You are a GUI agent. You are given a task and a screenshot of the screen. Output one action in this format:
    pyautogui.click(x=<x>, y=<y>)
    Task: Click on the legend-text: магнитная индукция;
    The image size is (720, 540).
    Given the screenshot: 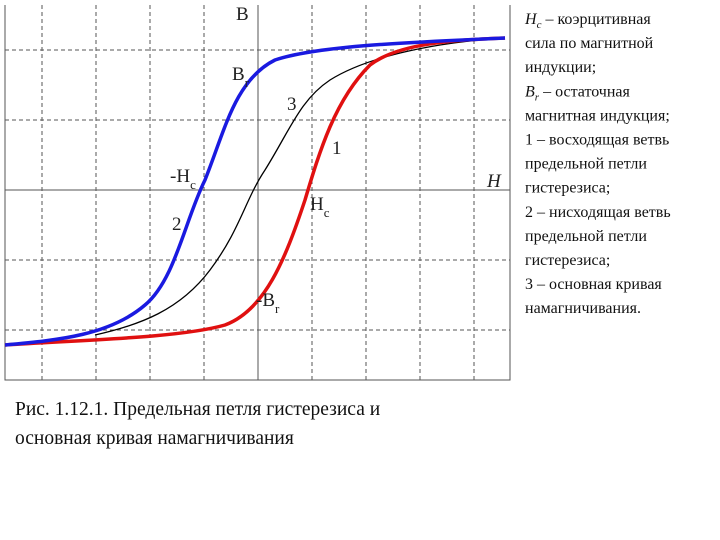 What is the action you would take?
    pyautogui.click(x=597, y=115)
    